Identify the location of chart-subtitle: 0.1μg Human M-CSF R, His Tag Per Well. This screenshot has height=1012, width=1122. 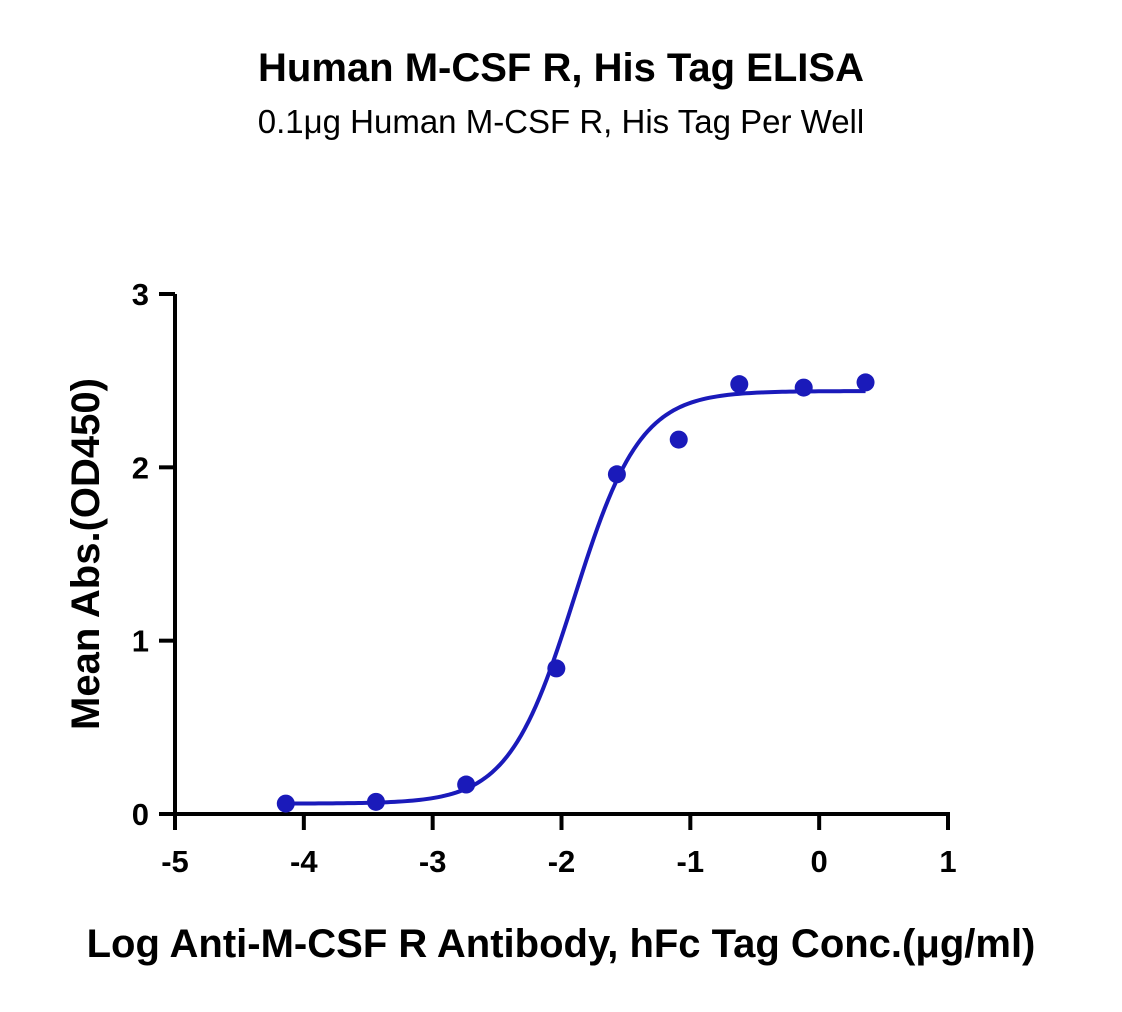
(561, 121).